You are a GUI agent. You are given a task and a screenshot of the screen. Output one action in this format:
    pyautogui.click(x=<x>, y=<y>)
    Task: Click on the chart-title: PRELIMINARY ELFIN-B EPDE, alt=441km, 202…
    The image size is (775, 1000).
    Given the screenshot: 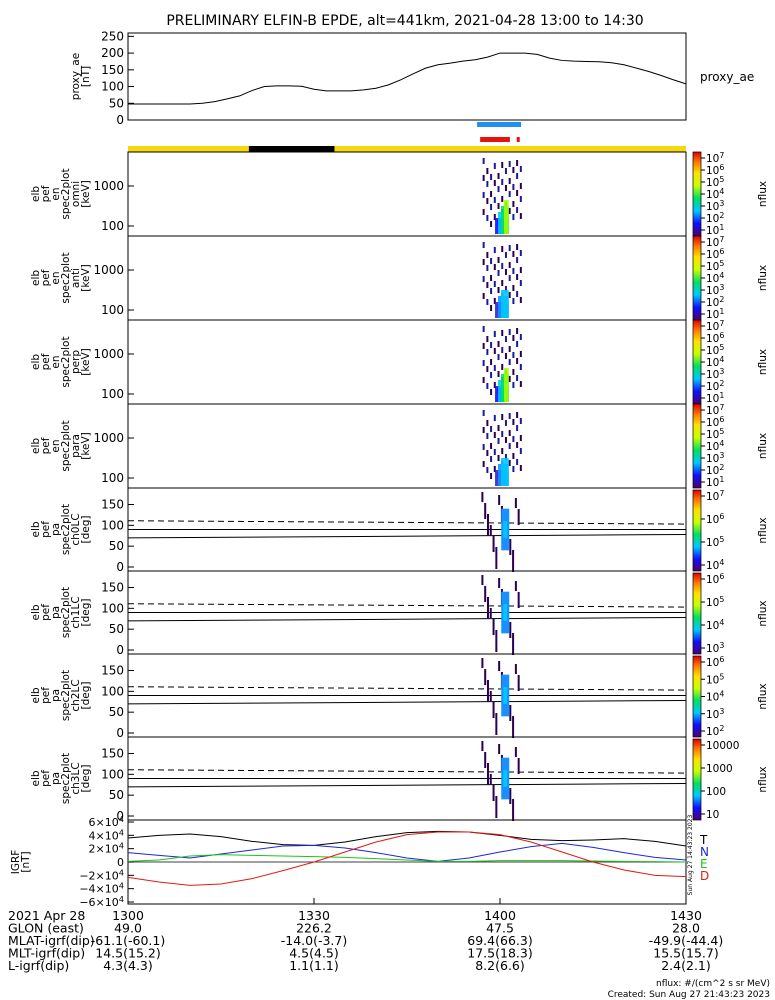 What is the action you would take?
    pyautogui.click(x=404, y=21)
    